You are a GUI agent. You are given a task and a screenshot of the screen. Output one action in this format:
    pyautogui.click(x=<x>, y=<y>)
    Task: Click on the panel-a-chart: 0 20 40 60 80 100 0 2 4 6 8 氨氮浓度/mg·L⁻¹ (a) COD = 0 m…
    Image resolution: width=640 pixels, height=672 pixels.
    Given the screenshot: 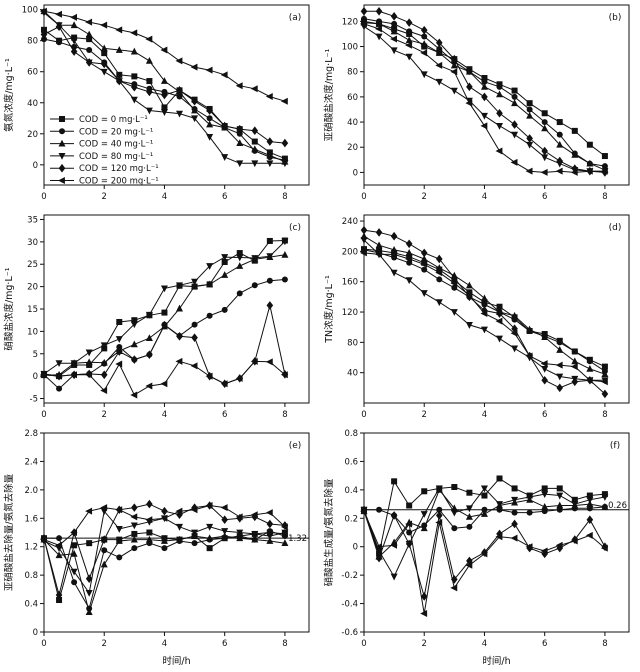 What is the action you would take?
    pyautogui.click(x=156, y=103)
    